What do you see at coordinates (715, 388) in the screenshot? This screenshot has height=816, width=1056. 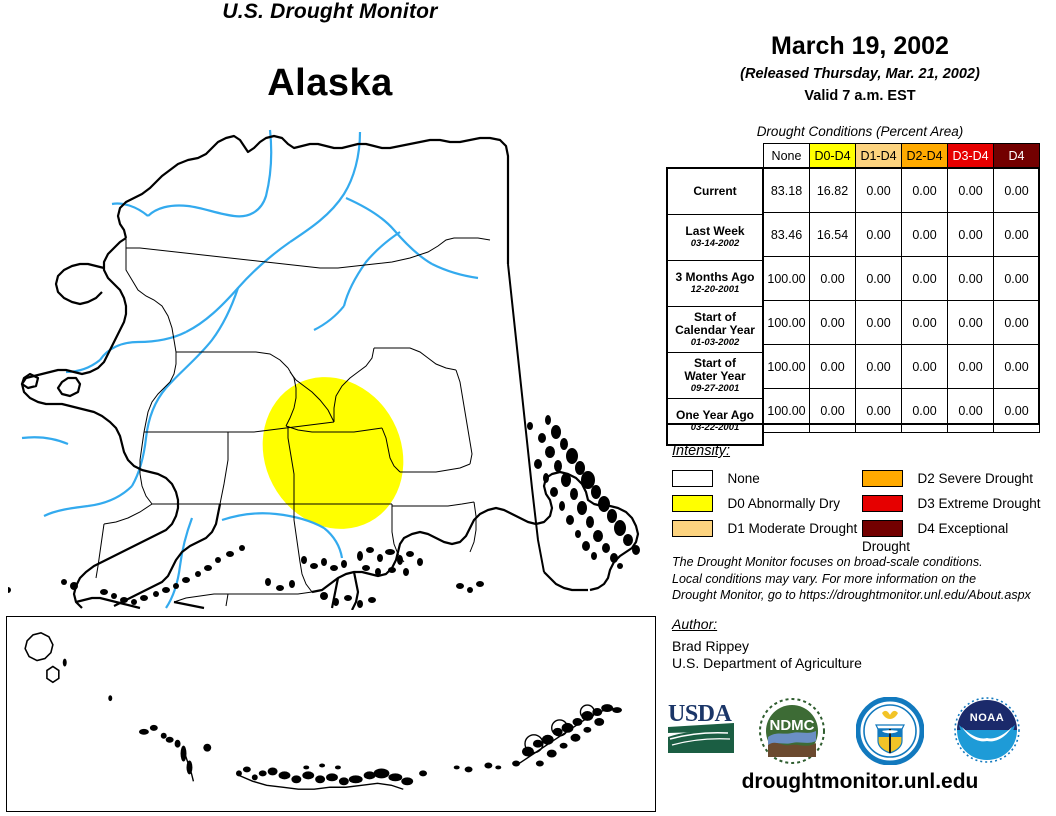 I see `row-date: 09-27-2001` at bounding box center [715, 388].